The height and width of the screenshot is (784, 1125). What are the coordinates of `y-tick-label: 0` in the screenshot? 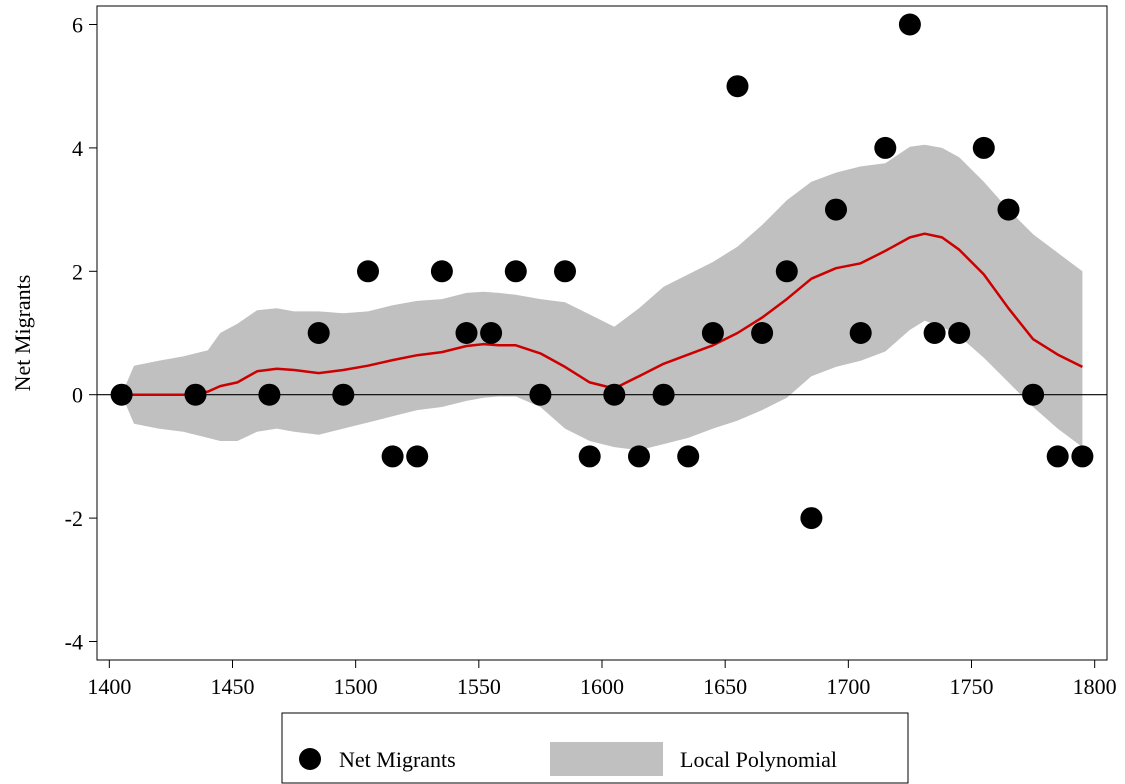 It's located at (77, 395).